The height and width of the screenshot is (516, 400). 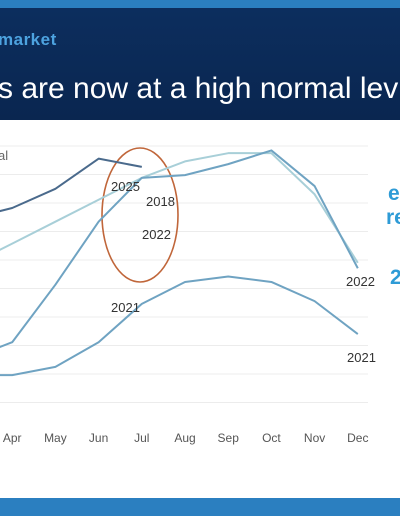 What do you see at coordinates (360, 281) in the screenshot?
I see `series-label-2022-end: 2022` at bounding box center [360, 281].